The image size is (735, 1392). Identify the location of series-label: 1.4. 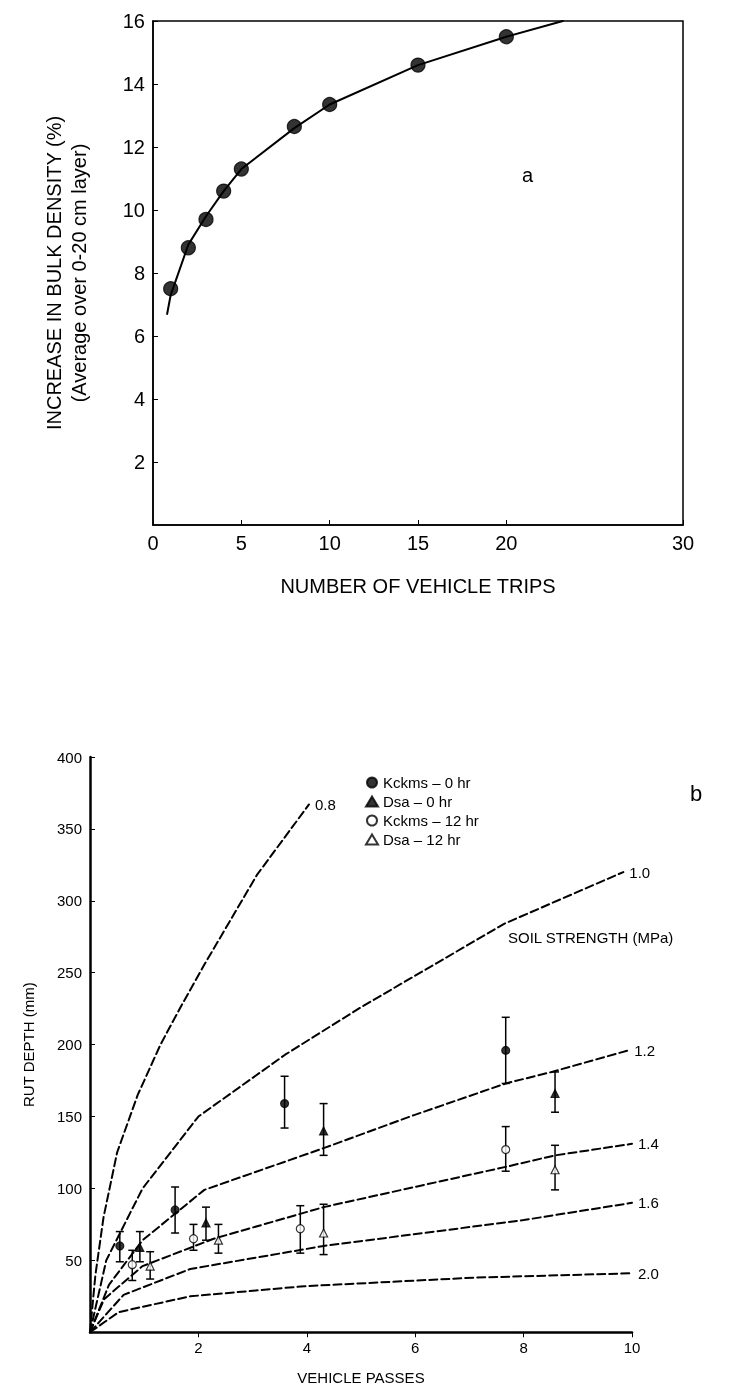
(648, 1144).